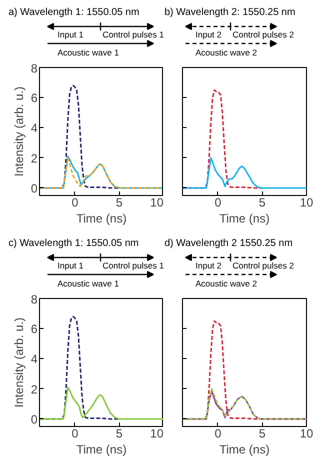 The width and height of the screenshot is (326, 462). Describe the element at coordinates (74, 12) in the screenshot. I see `chart-title: a) Wavelength 1: 1550.05 nm` at that location.